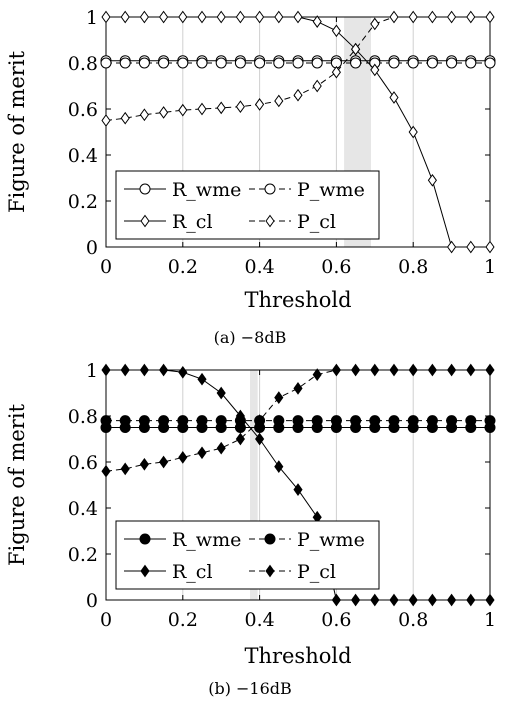 This screenshot has width=505, height=711. Describe the element at coordinates (331, 190) in the screenshot. I see `legend-label: P_wme` at that location.